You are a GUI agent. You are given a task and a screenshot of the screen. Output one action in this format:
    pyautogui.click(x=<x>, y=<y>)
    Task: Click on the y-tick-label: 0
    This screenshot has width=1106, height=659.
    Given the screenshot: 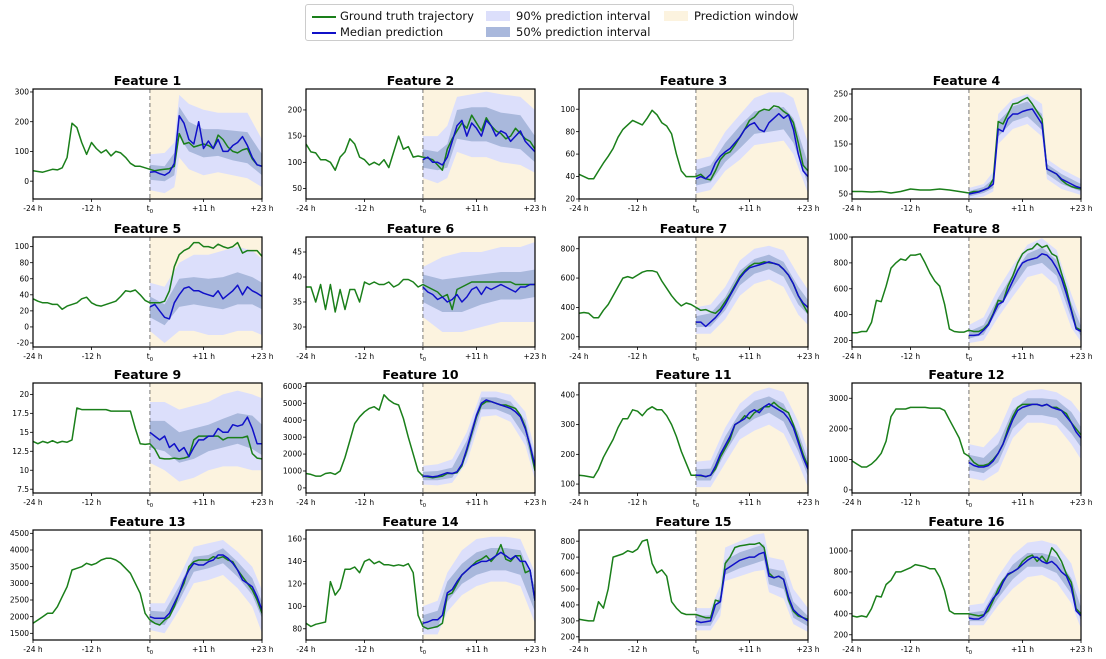 What is the action you would take?
    pyautogui.click(x=845, y=490)
    